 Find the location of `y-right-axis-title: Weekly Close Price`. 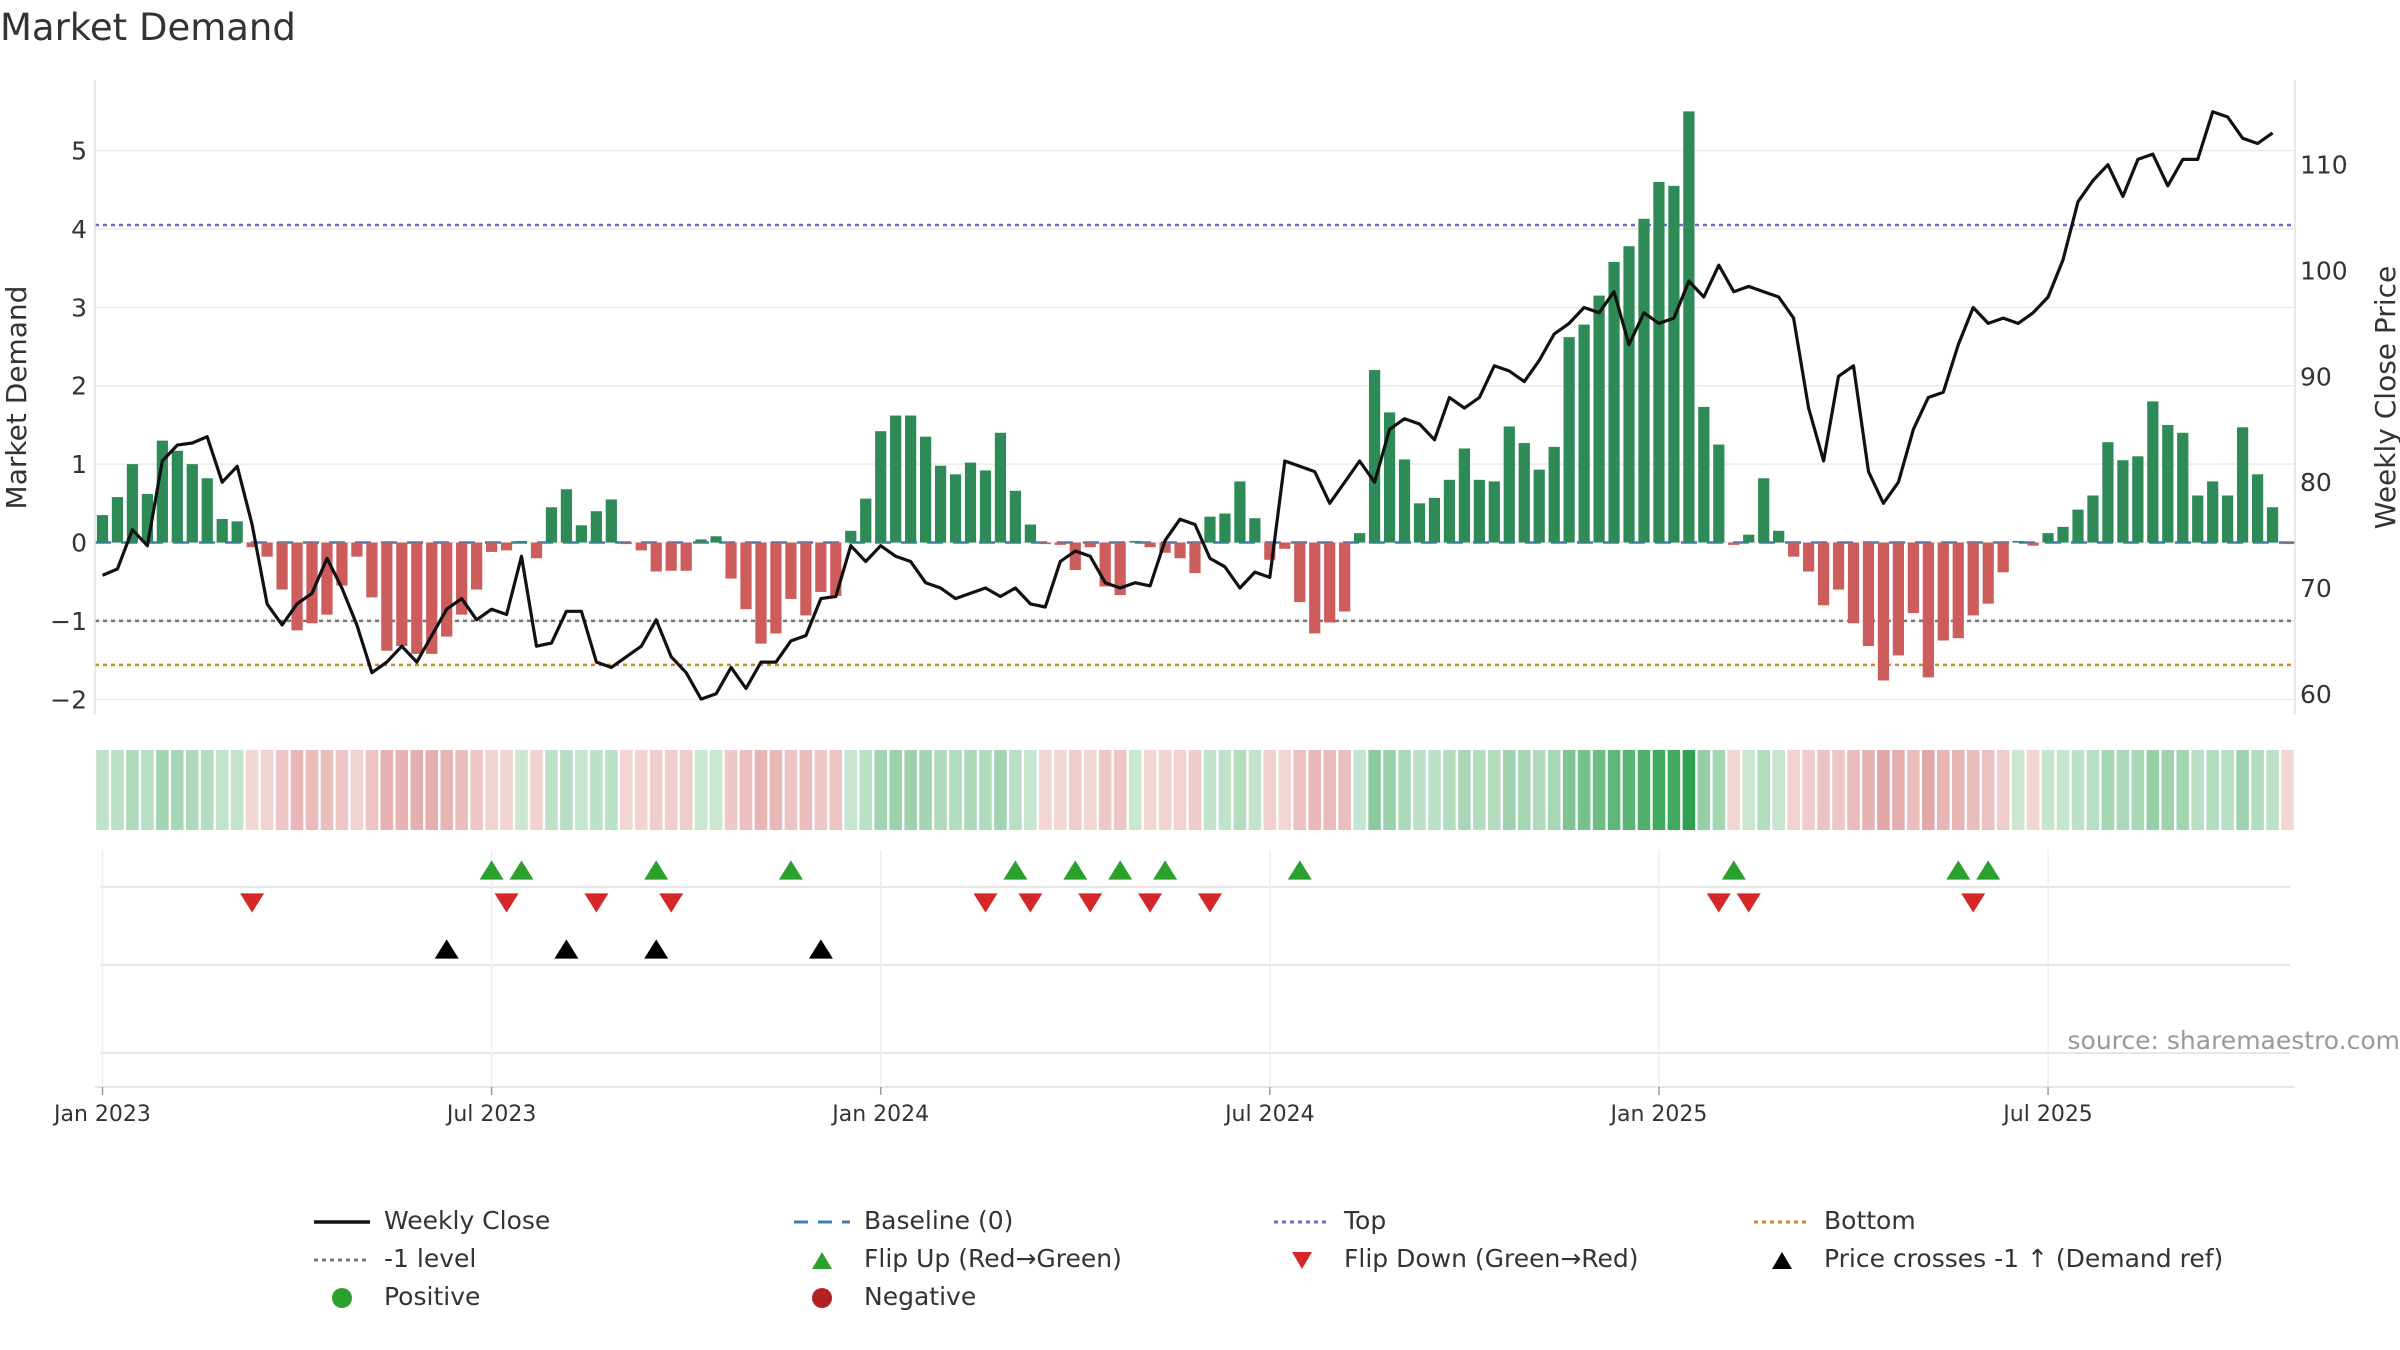

y-right-axis-title: Weekly Close Price is located at coordinates (2384, 397).